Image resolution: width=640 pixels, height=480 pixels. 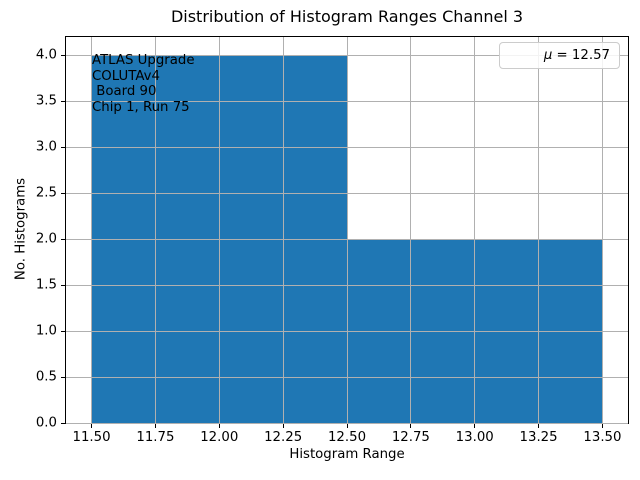 What do you see at coordinates (46, 285) in the screenshot?
I see `y-tick-label: 1.5` at bounding box center [46, 285].